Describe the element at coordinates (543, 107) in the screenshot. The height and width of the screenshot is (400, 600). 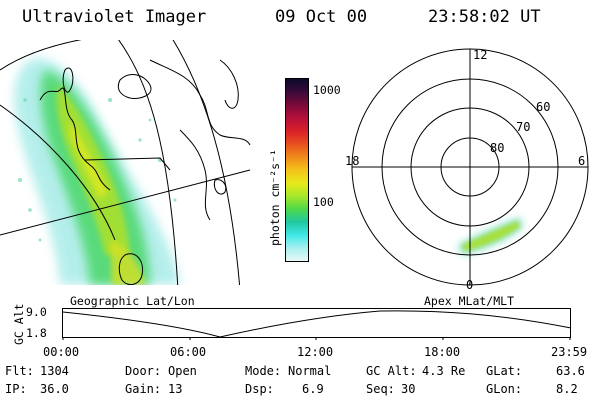
I see `lat-label-60: 60` at that location.